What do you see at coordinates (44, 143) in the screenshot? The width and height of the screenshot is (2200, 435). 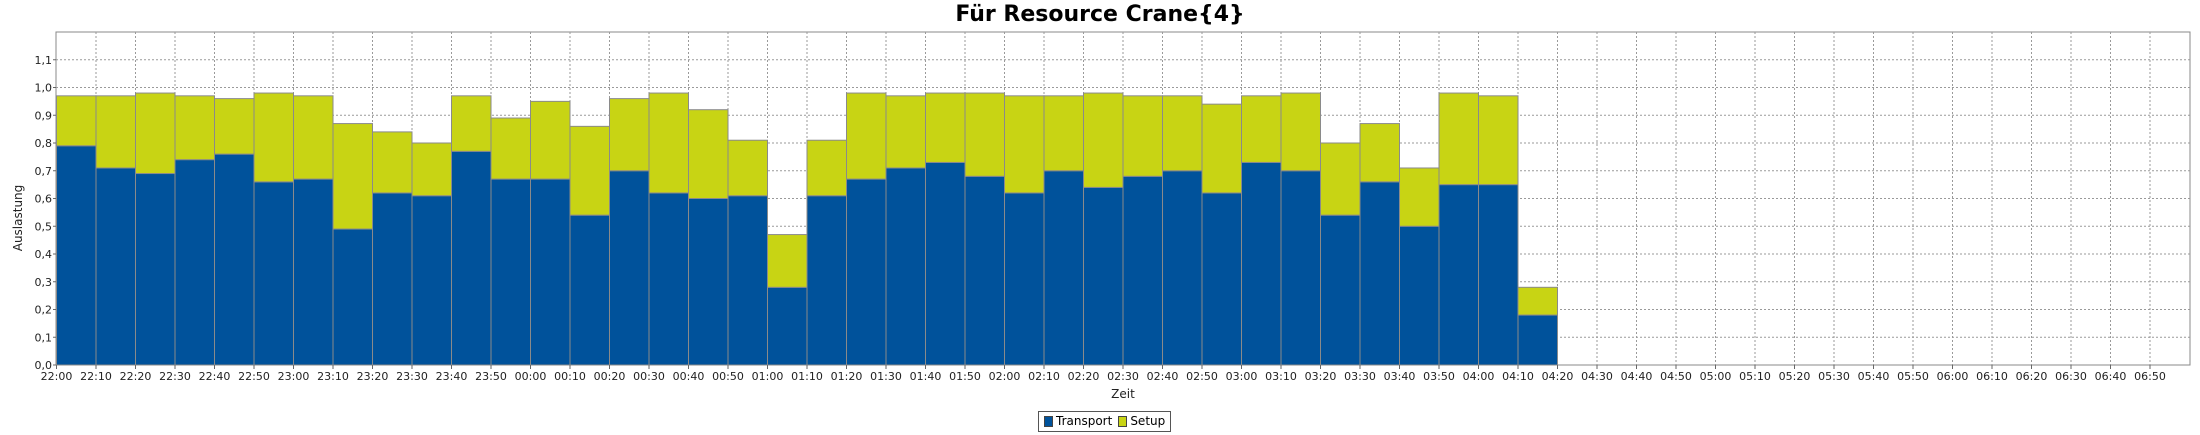 I see `y-tick-label: 0,8` at bounding box center [44, 143].